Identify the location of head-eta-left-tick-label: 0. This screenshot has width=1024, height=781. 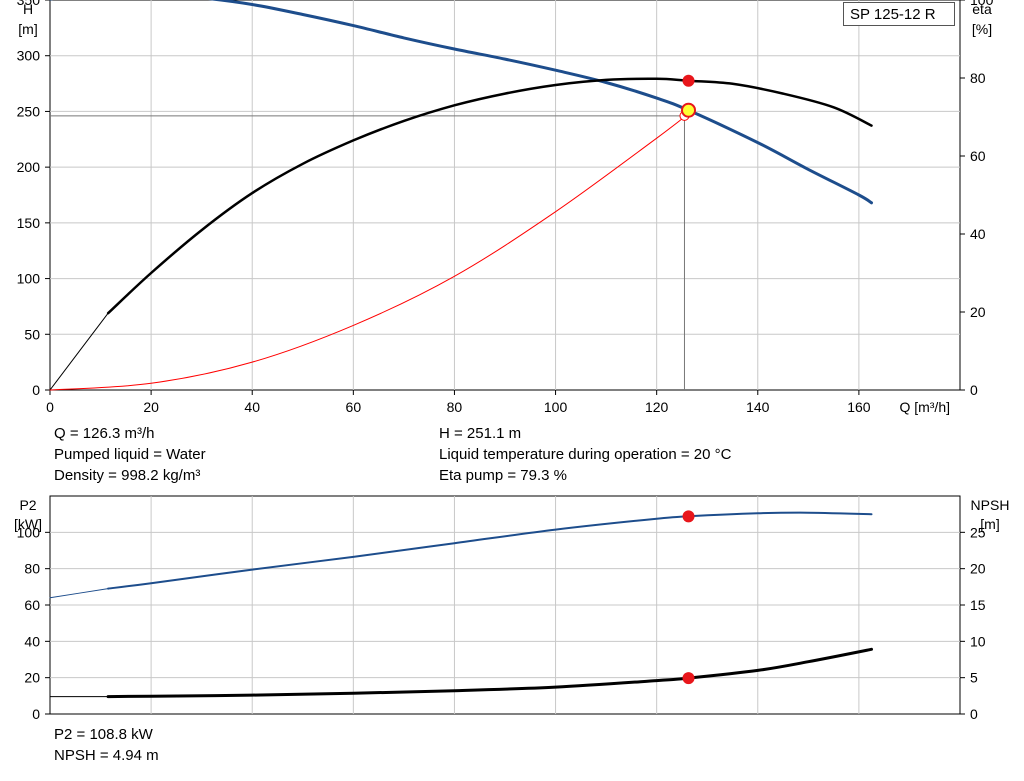
(36, 390).